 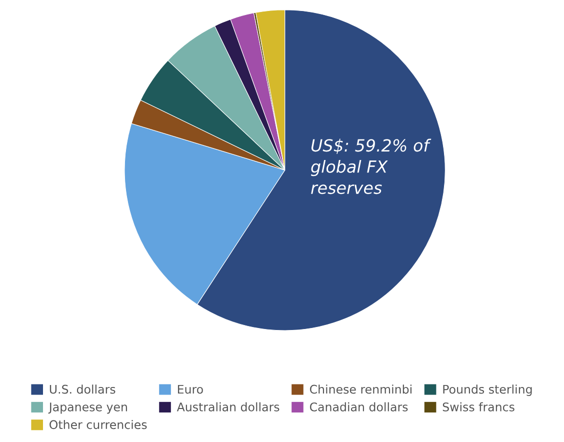 What do you see at coordinates (87, 408) in the screenshot?
I see `legend-label: Japanese yen` at bounding box center [87, 408].